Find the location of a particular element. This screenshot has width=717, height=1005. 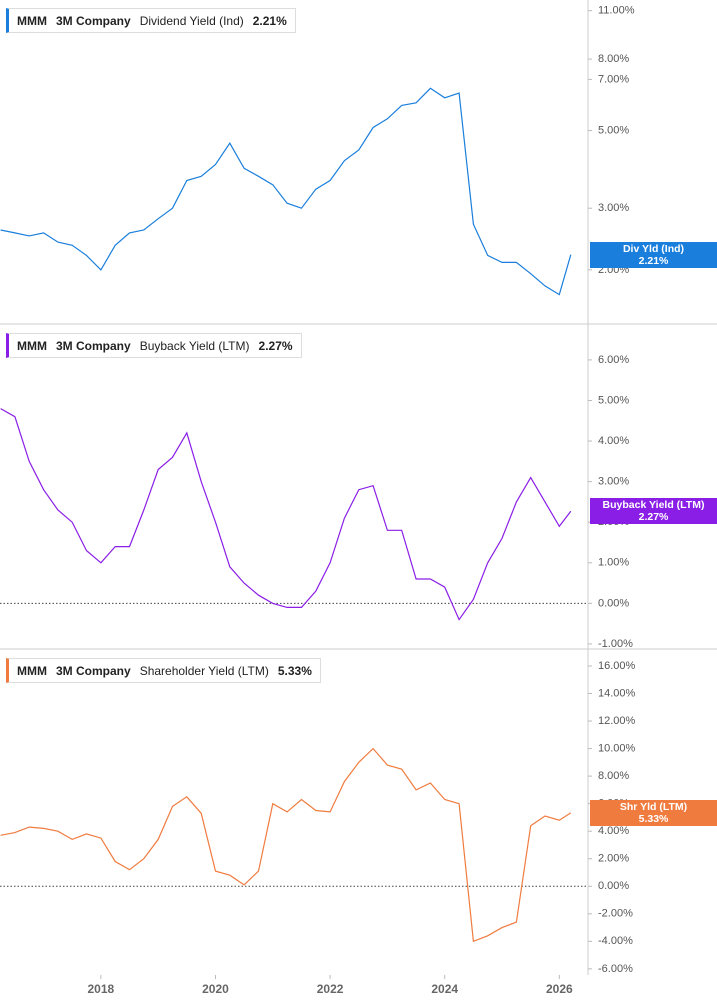

badge-name: Buyback Yield (LTM) is located at coordinates (653, 505).